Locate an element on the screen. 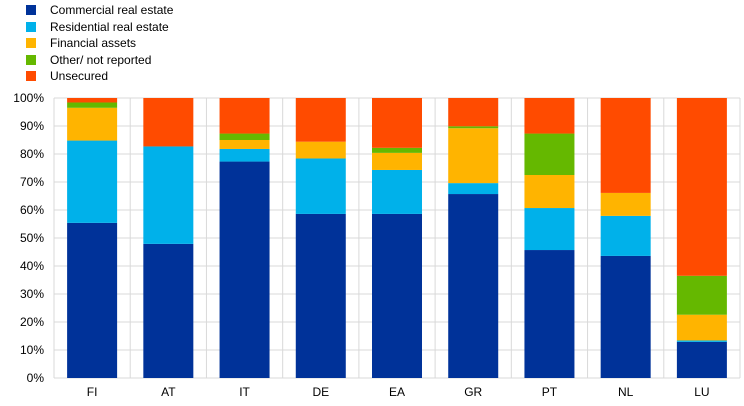 Image resolution: width=744 pixels, height=406 pixels. x-tick-label: GR is located at coordinates (473, 392).